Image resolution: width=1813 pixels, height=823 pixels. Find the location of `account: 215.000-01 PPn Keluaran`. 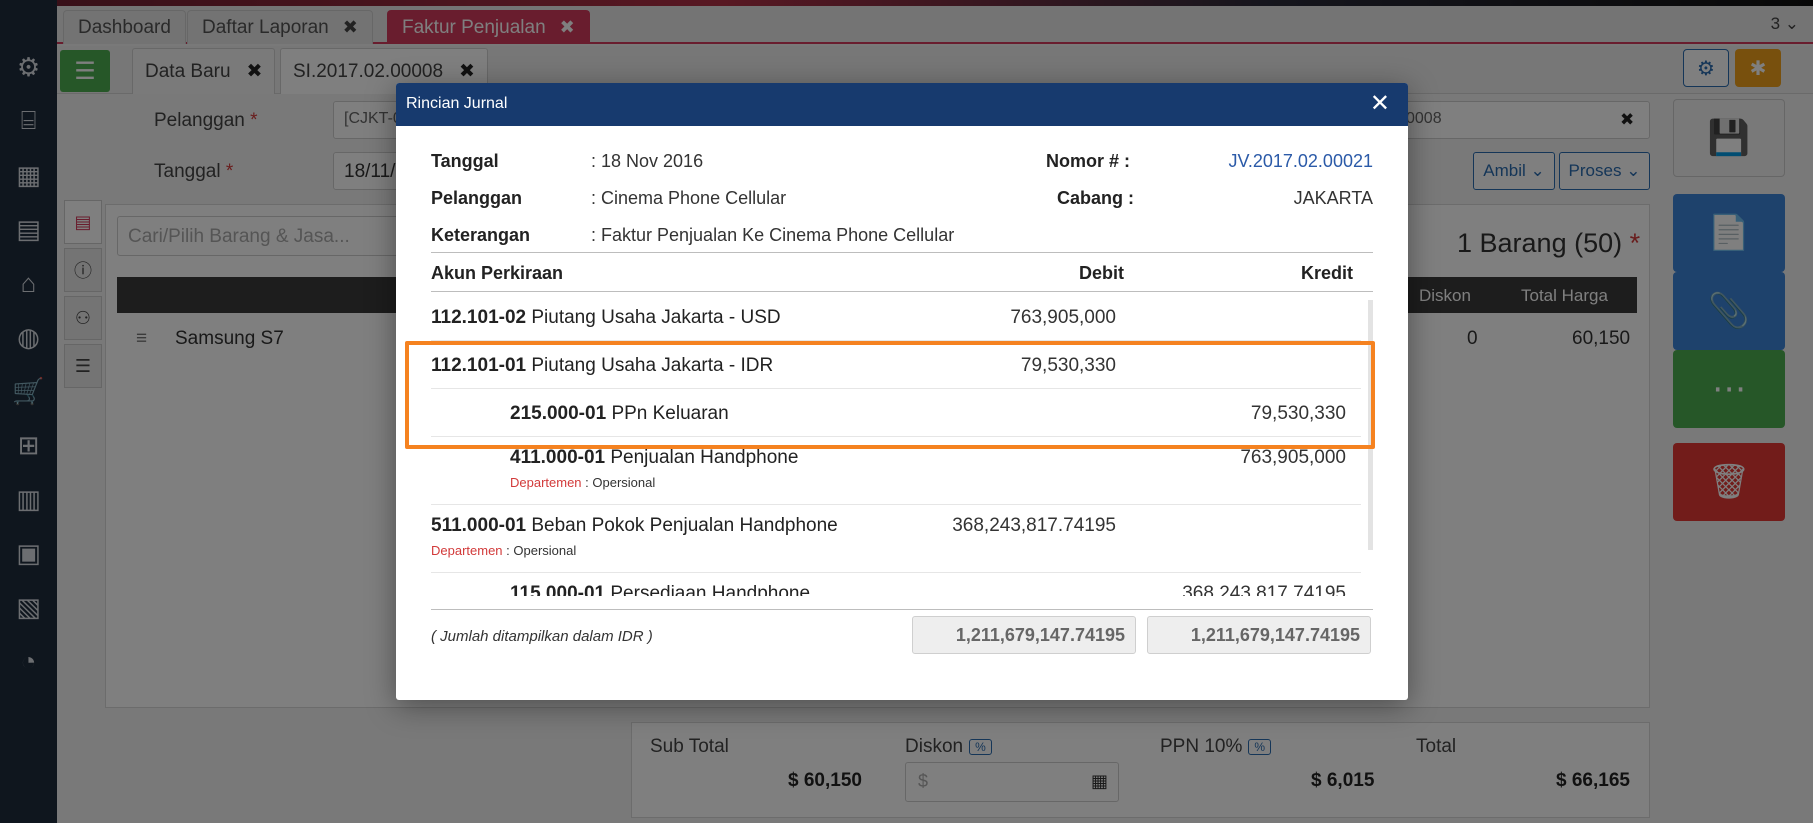

account: 215.000-01 PPn Keluaran is located at coordinates (619, 414).